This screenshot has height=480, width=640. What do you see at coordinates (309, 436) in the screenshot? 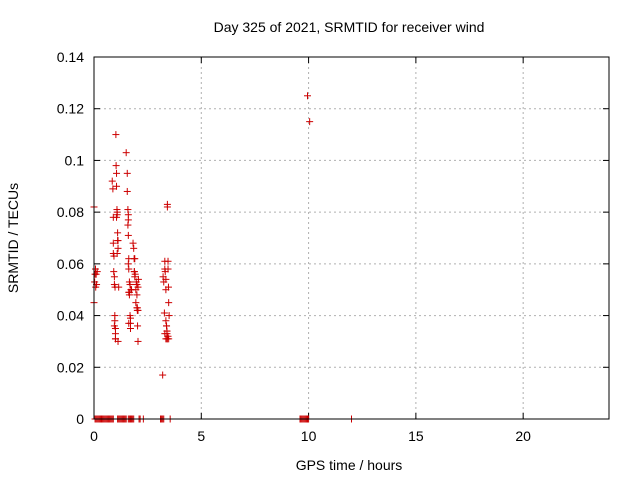
I see `x-tick-label: 10` at bounding box center [309, 436].